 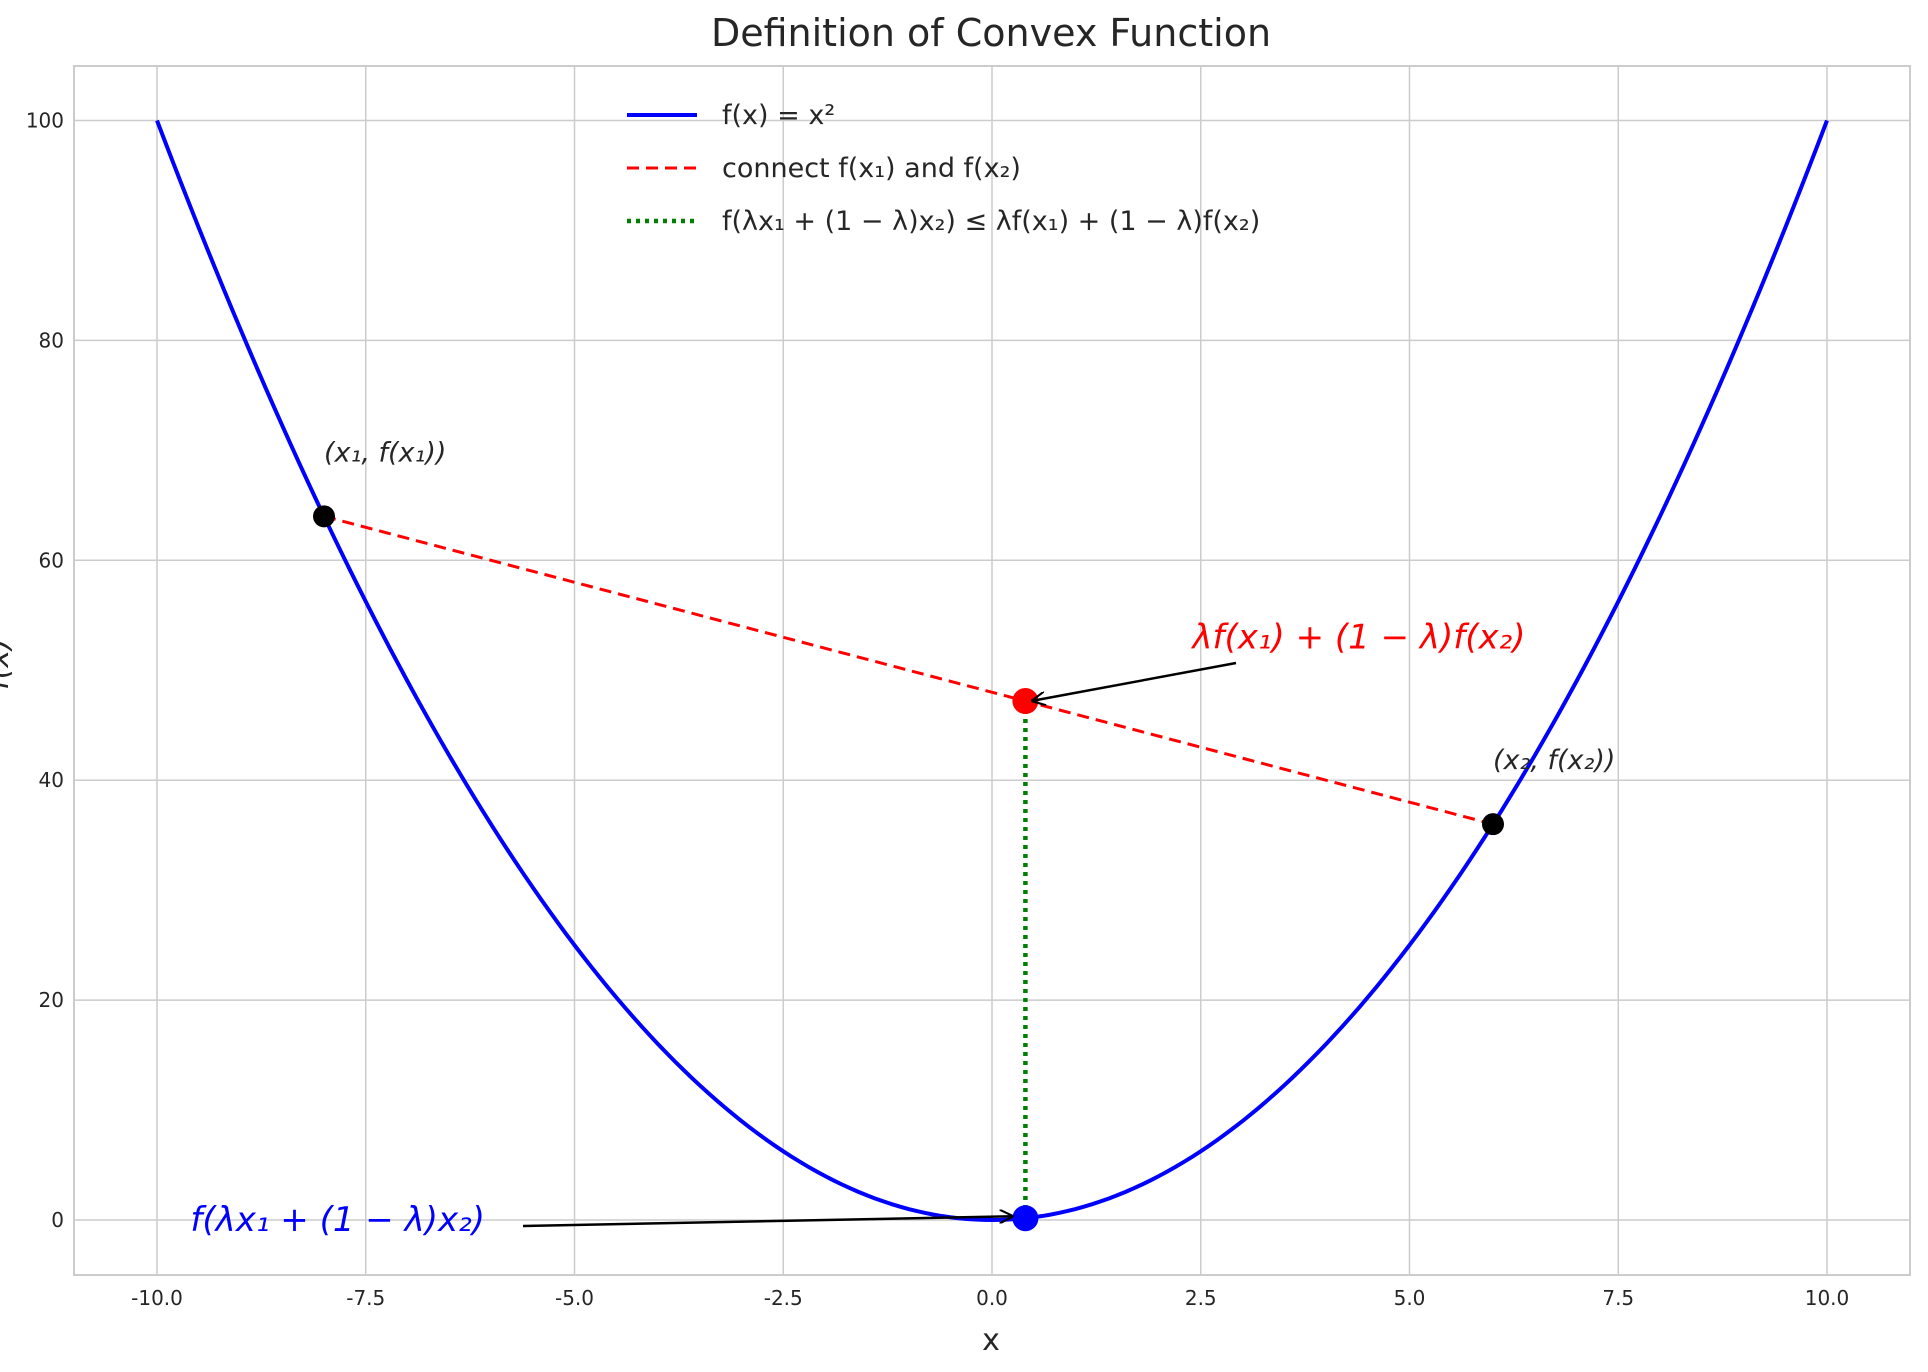 What do you see at coordinates (157, 1298) in the screenshot?
I see `x-tick-label: -10.0` at bounding box center [157, 1298].